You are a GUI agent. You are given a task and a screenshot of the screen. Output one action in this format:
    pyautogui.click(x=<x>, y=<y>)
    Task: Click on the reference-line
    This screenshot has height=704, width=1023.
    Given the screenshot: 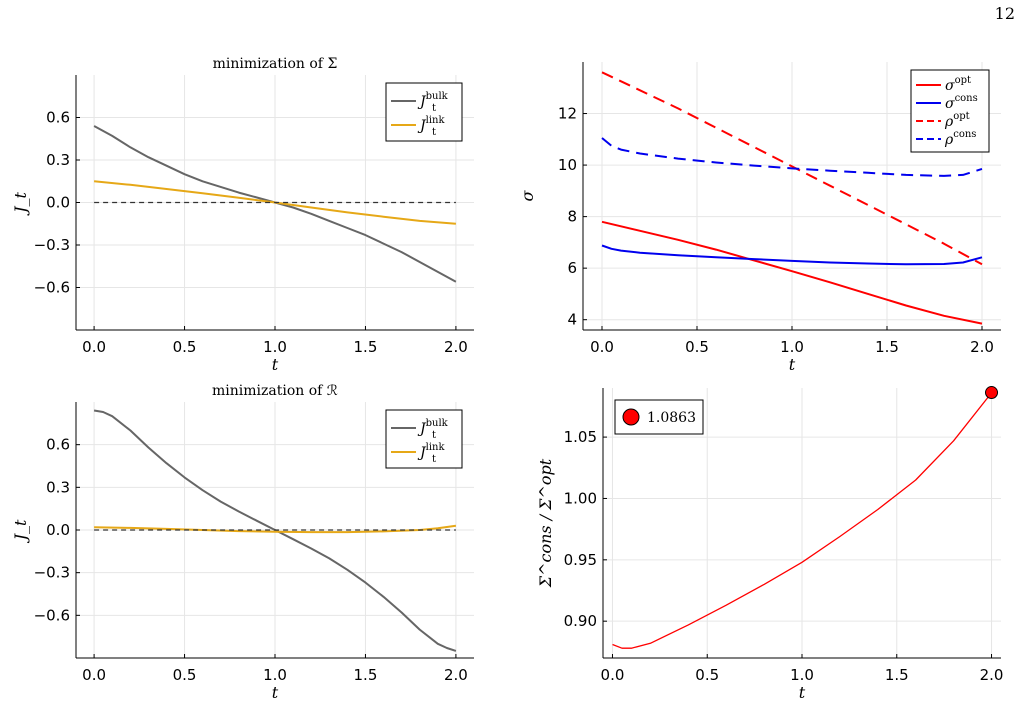 What is the action you would take?
    pyautogui.click(x=802, y=520)
    